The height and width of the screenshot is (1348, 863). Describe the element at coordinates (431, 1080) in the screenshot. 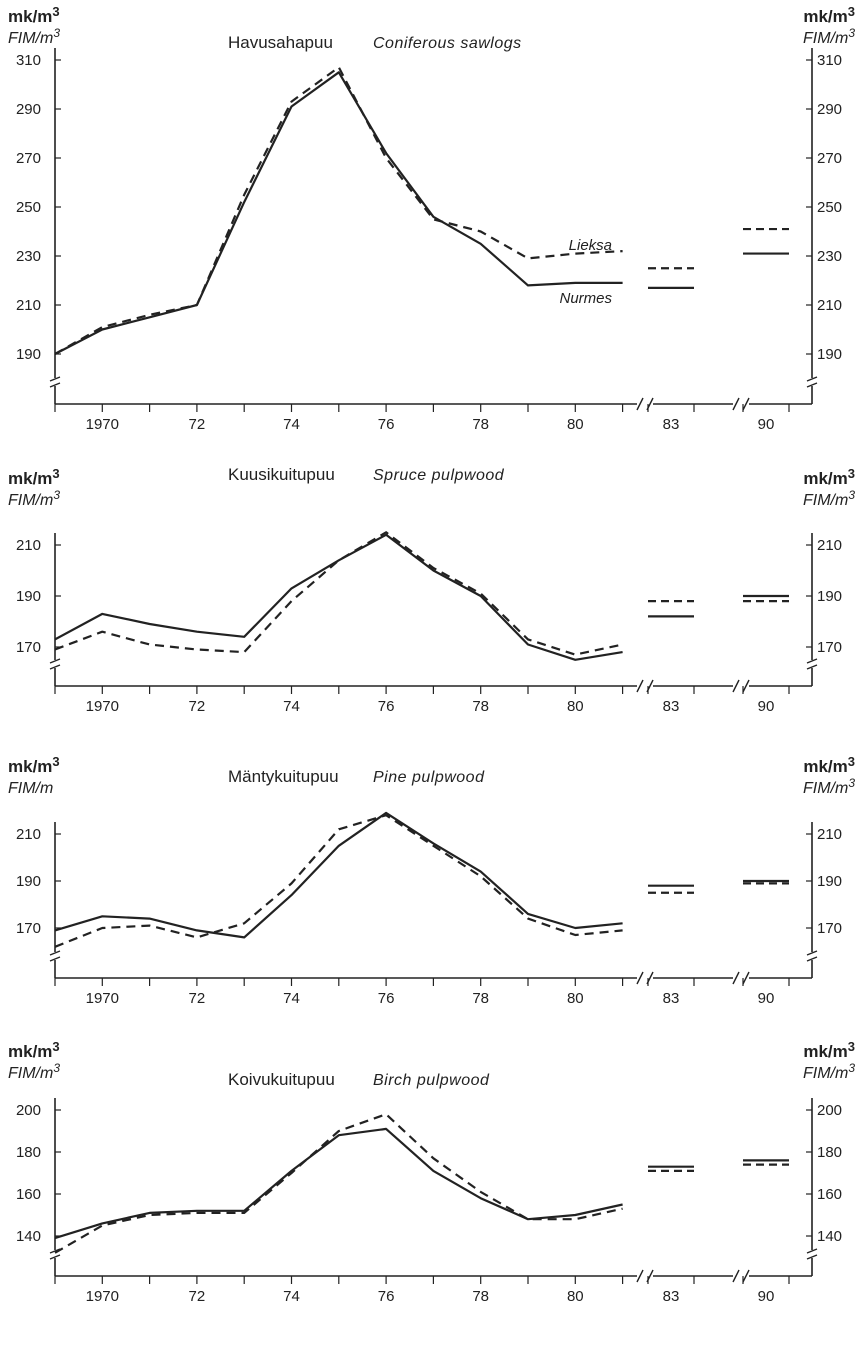

I see `chart-subtitle: Birch pulpwood` at that location.